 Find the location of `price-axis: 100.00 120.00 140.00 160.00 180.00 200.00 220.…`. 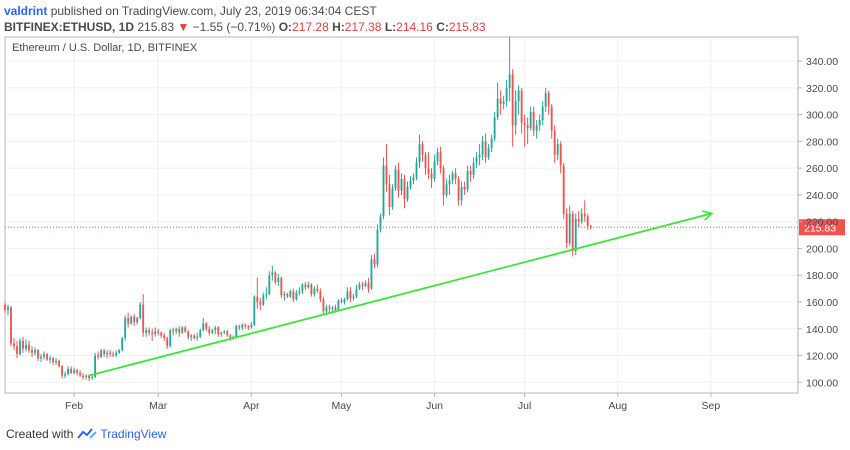

price-axis: 100.00 120.00 140.00 160.00 180.00 200.00 220.… is located at coordinates (818, 222).